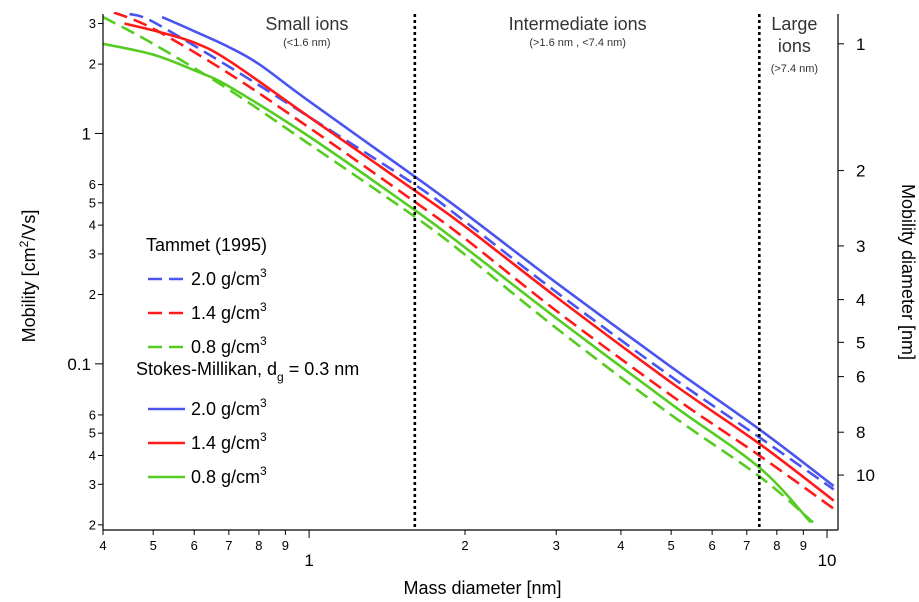 Image resolution: width=919 pixels, height=602 pixels. Describe the element at coordinates (860, 432) in the screenshot. I see `y2-tick-label: 8` at that location.